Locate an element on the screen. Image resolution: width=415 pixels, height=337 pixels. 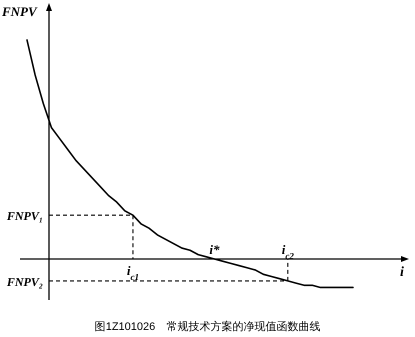
x-tick-label: i$_{c1}$ is located at coordinates (133, 272).